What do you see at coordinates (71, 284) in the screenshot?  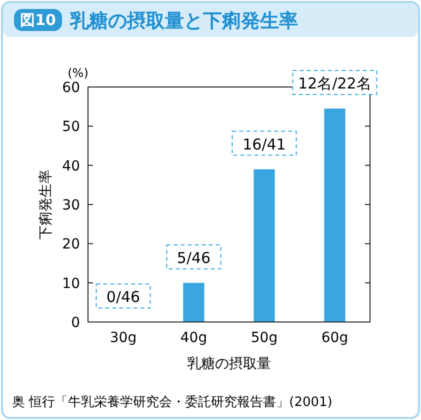 I see `y-tick-label: 10` at bounding box center [71, 284].